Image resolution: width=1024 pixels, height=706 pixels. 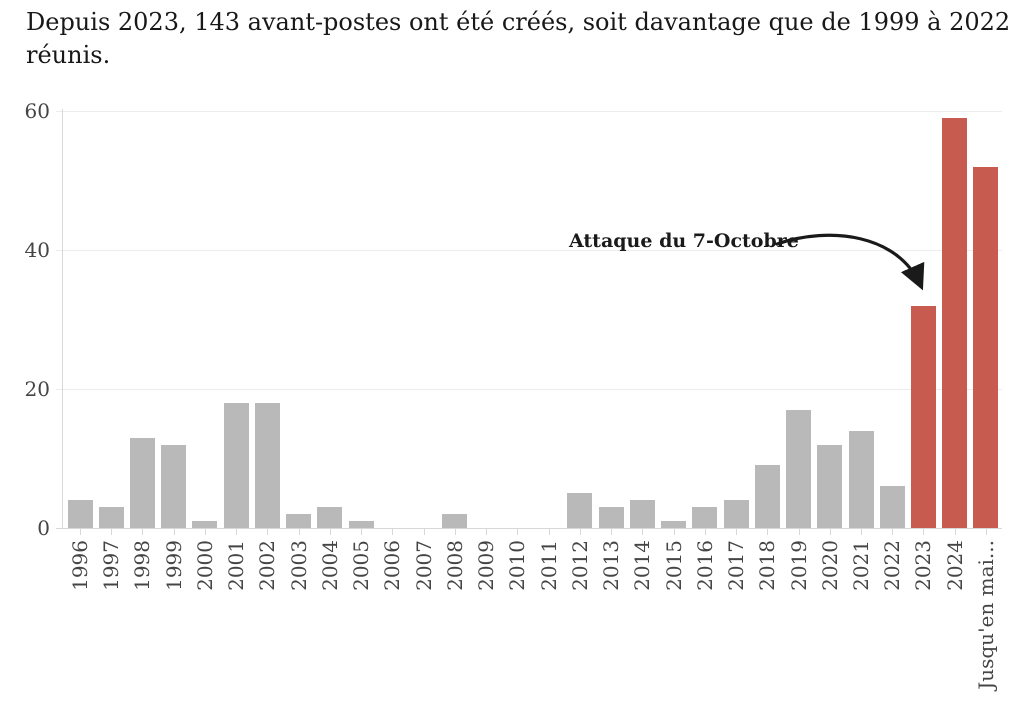 I want to click on bar-2004, so click(x=330, y=517).